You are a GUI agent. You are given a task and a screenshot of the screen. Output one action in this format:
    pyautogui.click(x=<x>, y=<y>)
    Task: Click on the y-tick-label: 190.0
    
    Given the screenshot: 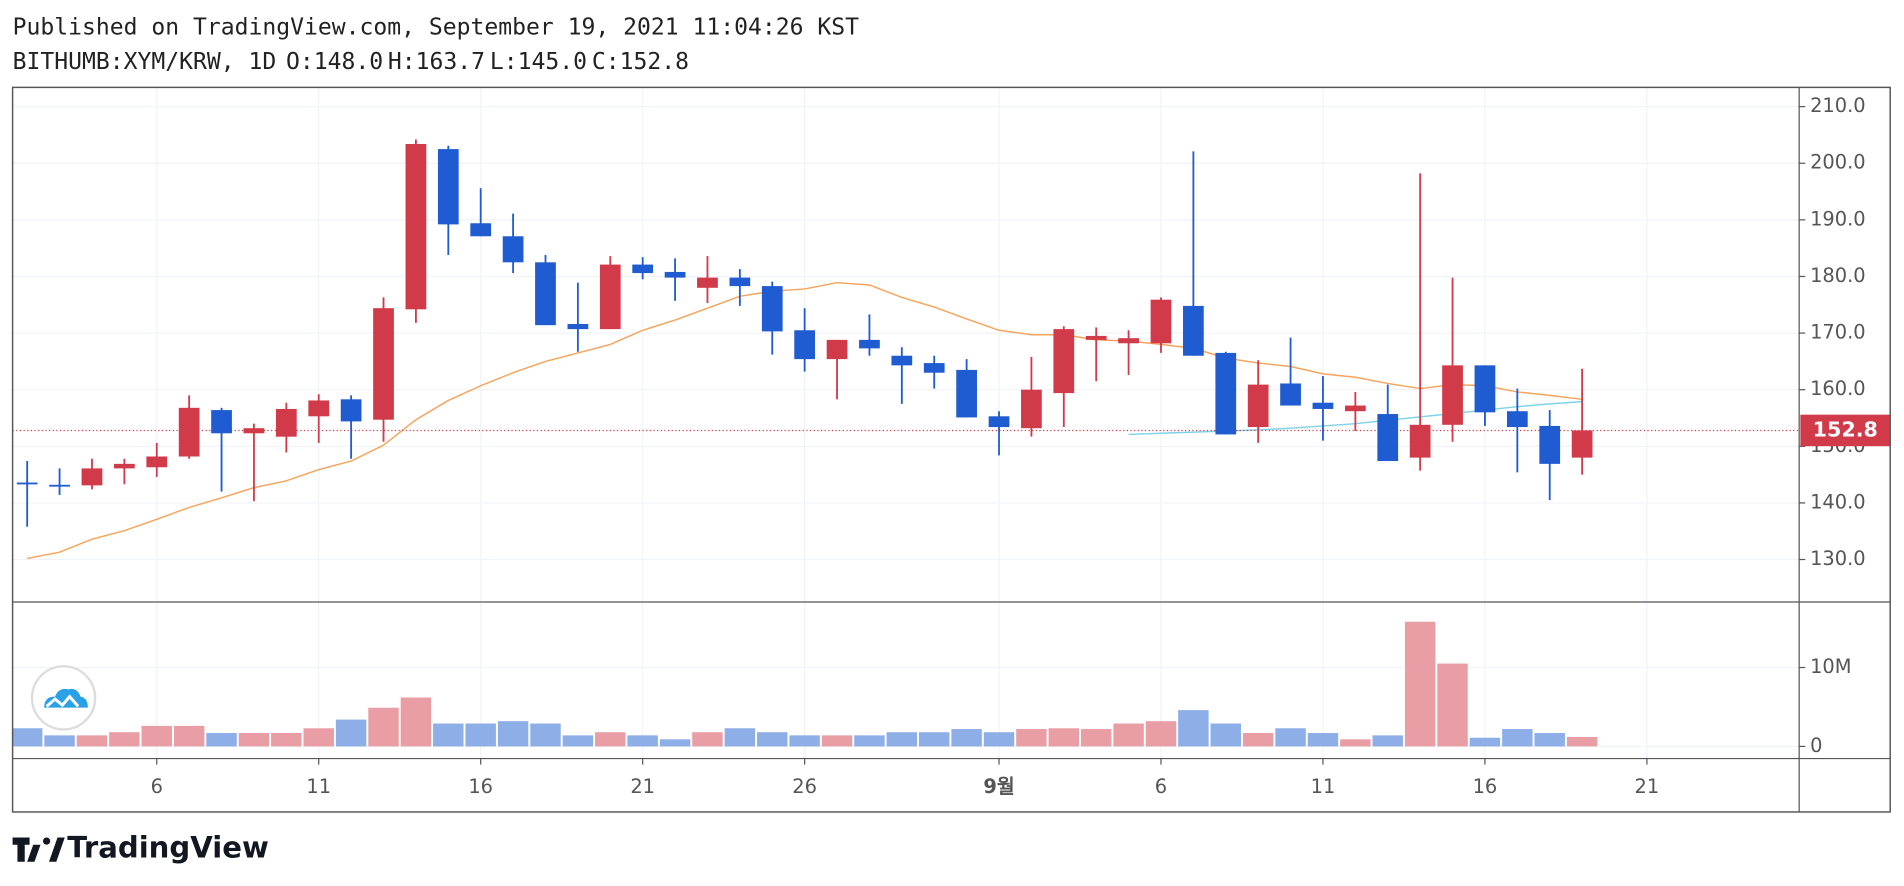 What is the action you would take?
    pyautogui.click(x=1838, y=218)
    